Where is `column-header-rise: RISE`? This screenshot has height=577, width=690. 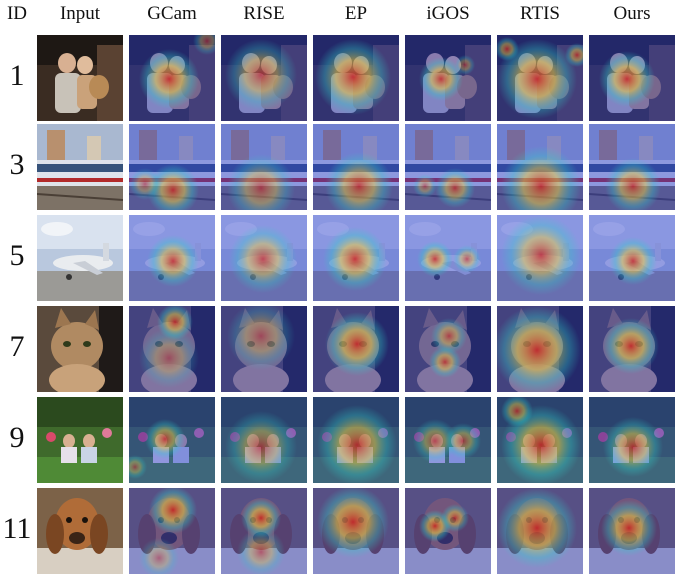 column-header-rise: RISE is located at coordinates (264, 13).